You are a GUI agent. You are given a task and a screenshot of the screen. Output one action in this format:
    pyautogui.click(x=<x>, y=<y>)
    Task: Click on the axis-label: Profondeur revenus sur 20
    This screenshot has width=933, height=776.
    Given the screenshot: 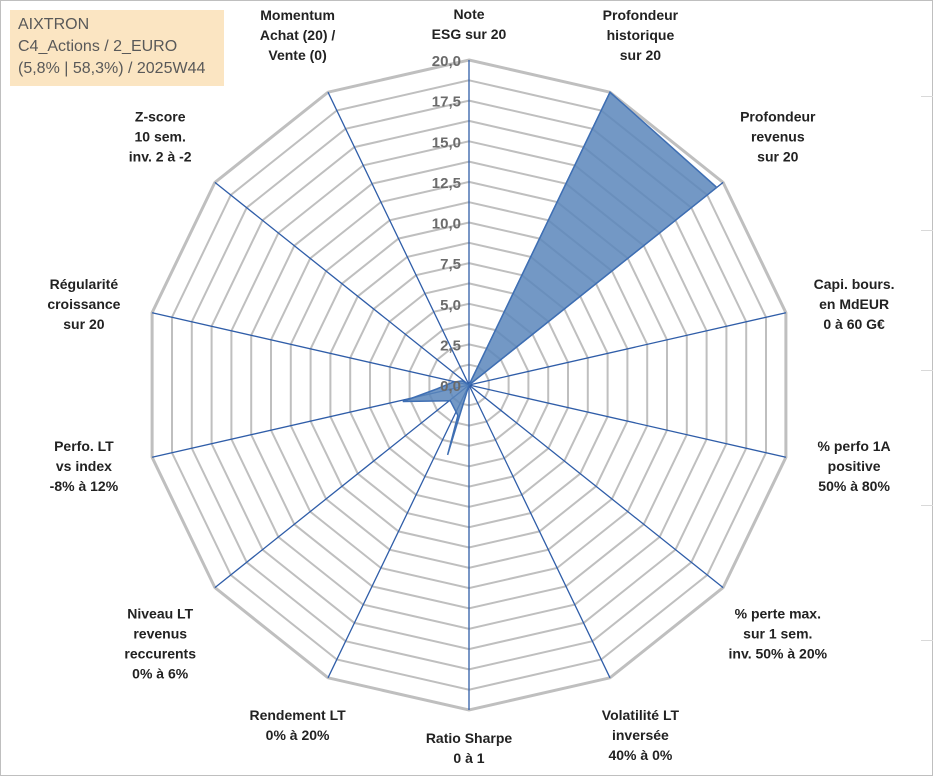 What is the action you would take?
    pyautogui.click(x=778, y=136)
    